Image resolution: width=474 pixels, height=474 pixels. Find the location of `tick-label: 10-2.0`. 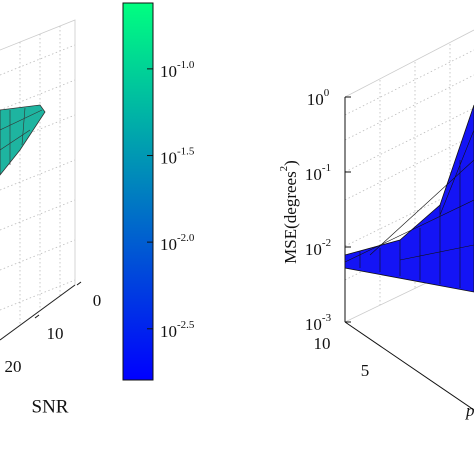

tick-label: 10-2.0 is located at coordinates (177, 243).